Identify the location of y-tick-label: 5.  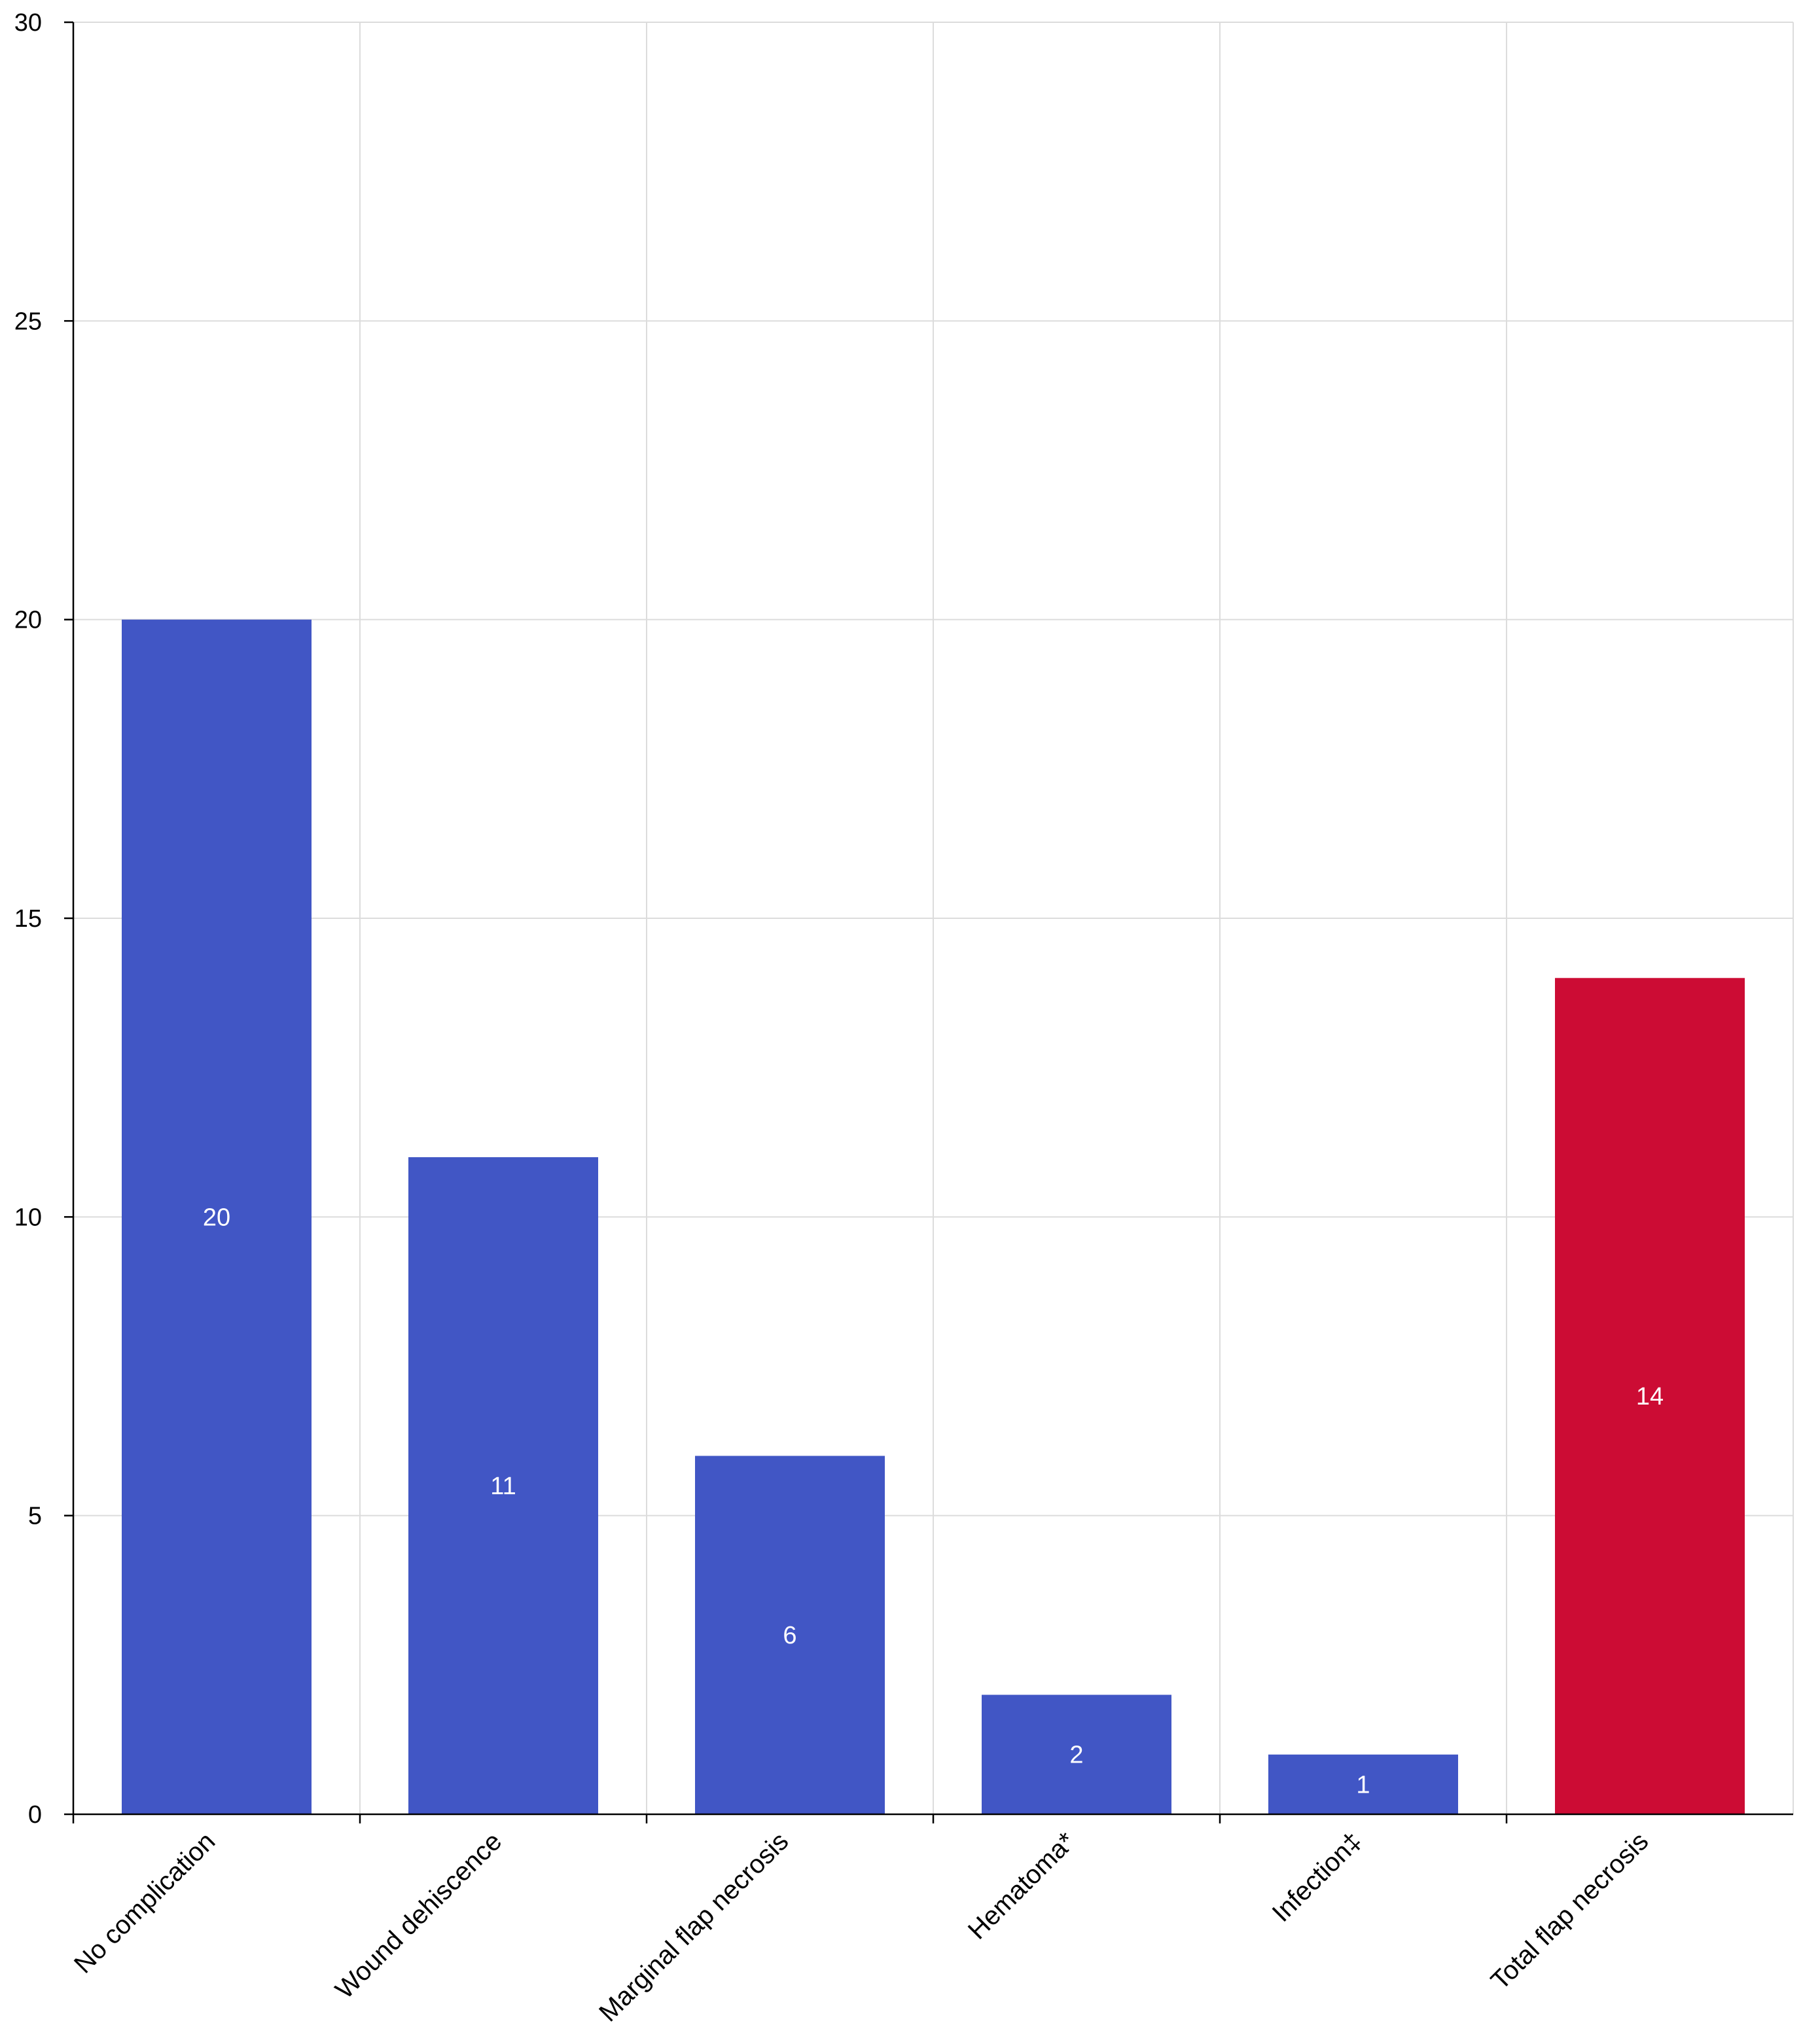
(35, 1517).